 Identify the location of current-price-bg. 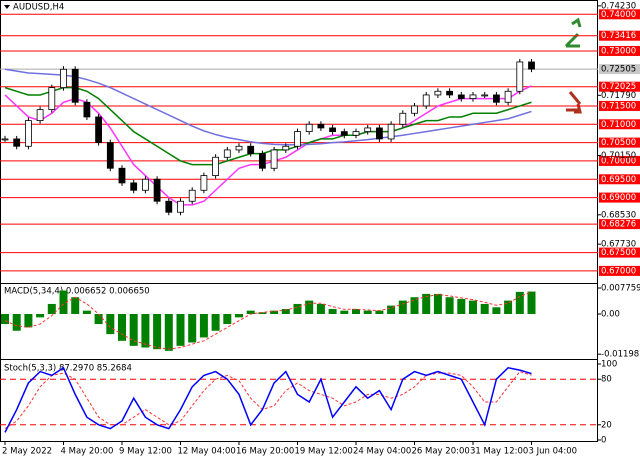
(619, 69).